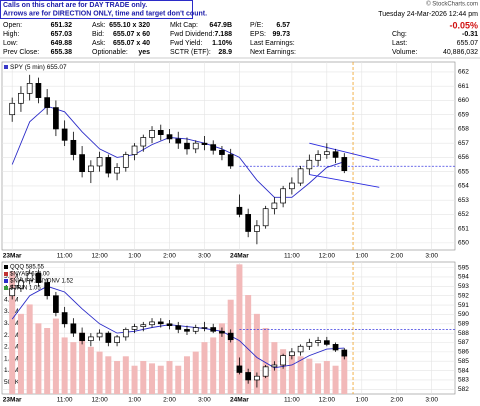 This screenshot has height=406, width=480. Describe the element at coordinates (12, 25) in the screenshot. I see `stat-label: Open:` at that location.